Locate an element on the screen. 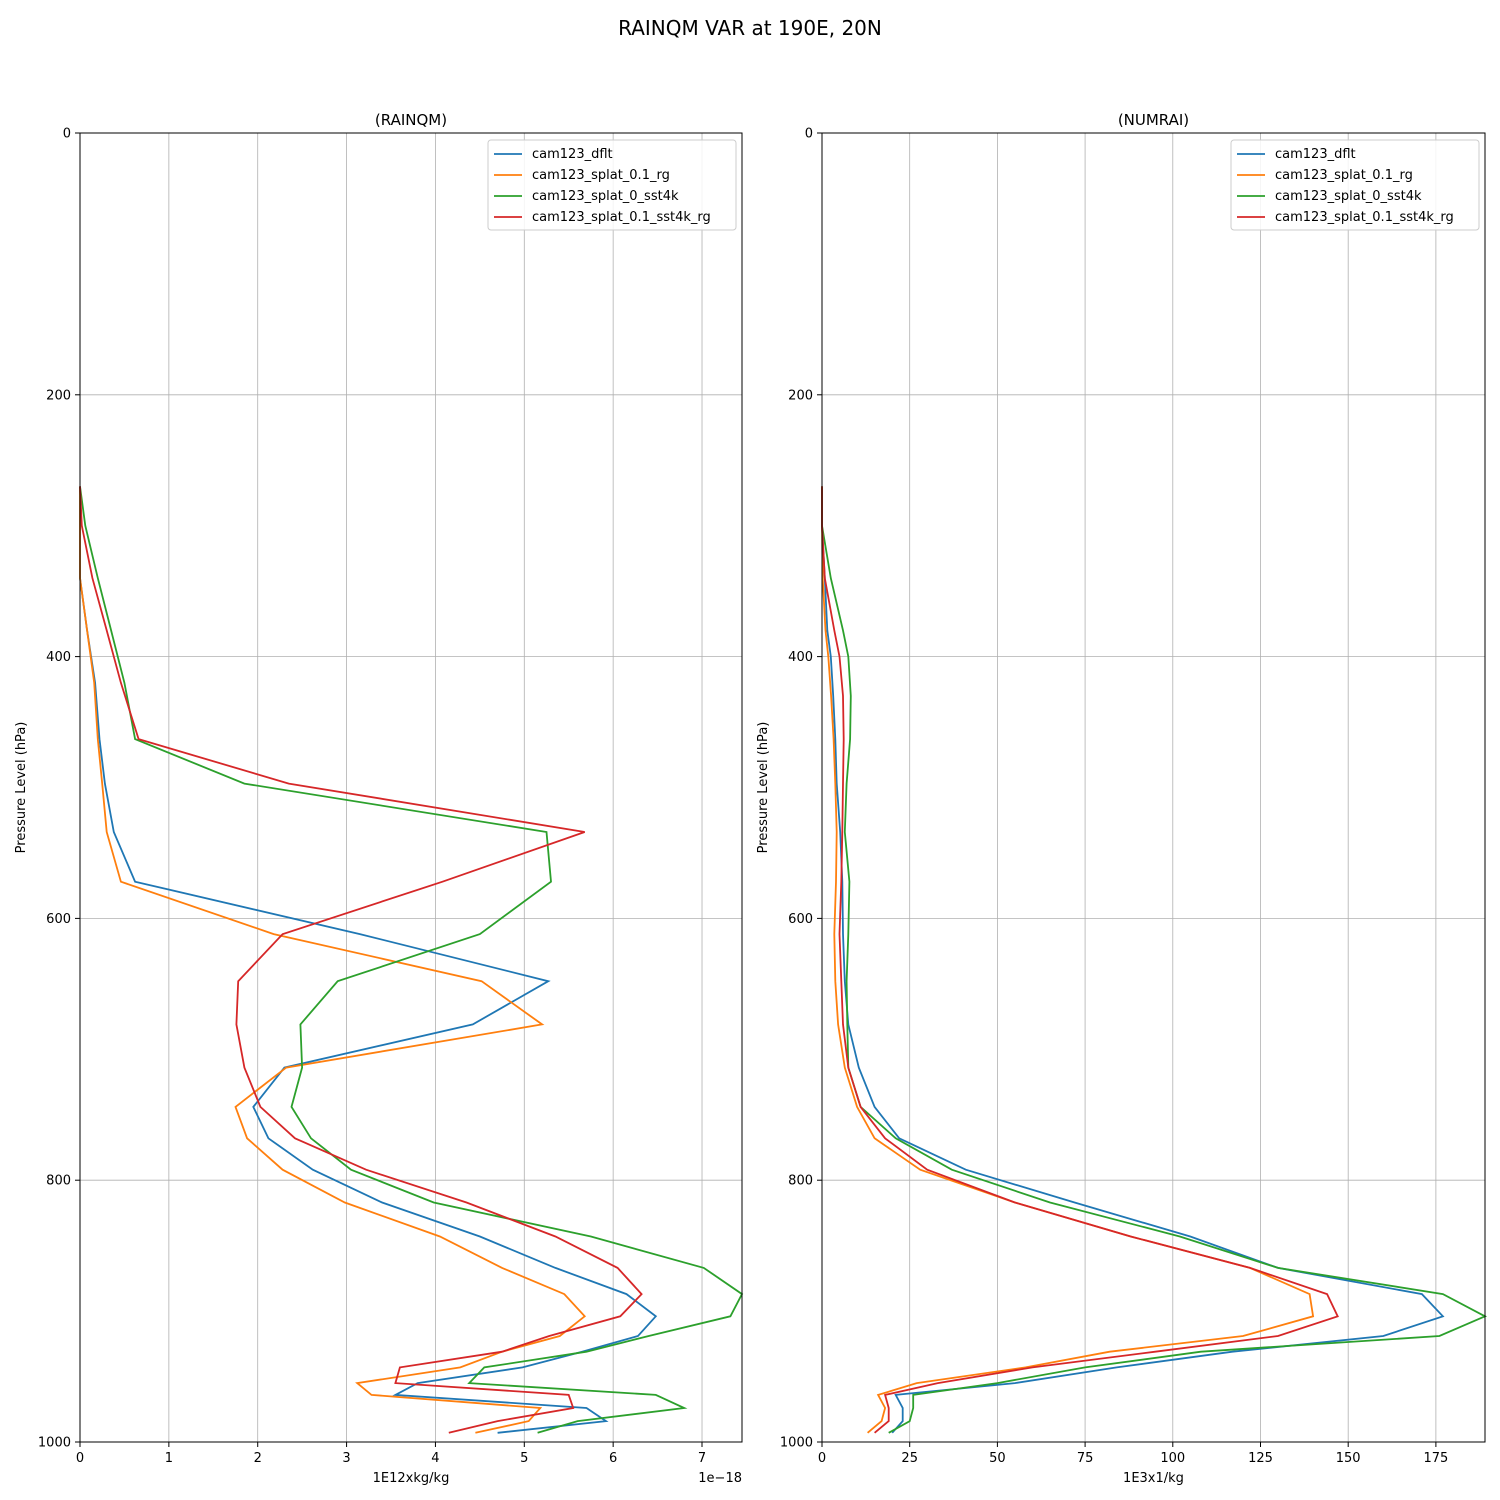  x-tick-label: 4 is located at coordinates (435, 1458).